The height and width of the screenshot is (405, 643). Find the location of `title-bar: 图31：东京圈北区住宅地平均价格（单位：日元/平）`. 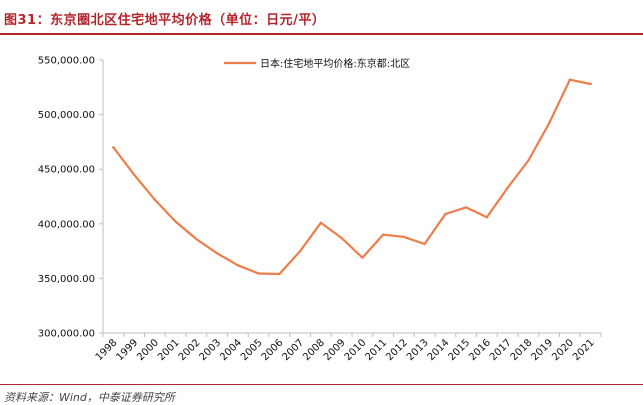

title-bar: 图31：东京圈北区住宅地平均价格（单位：日元/平） is located at coordinates (321, 18).